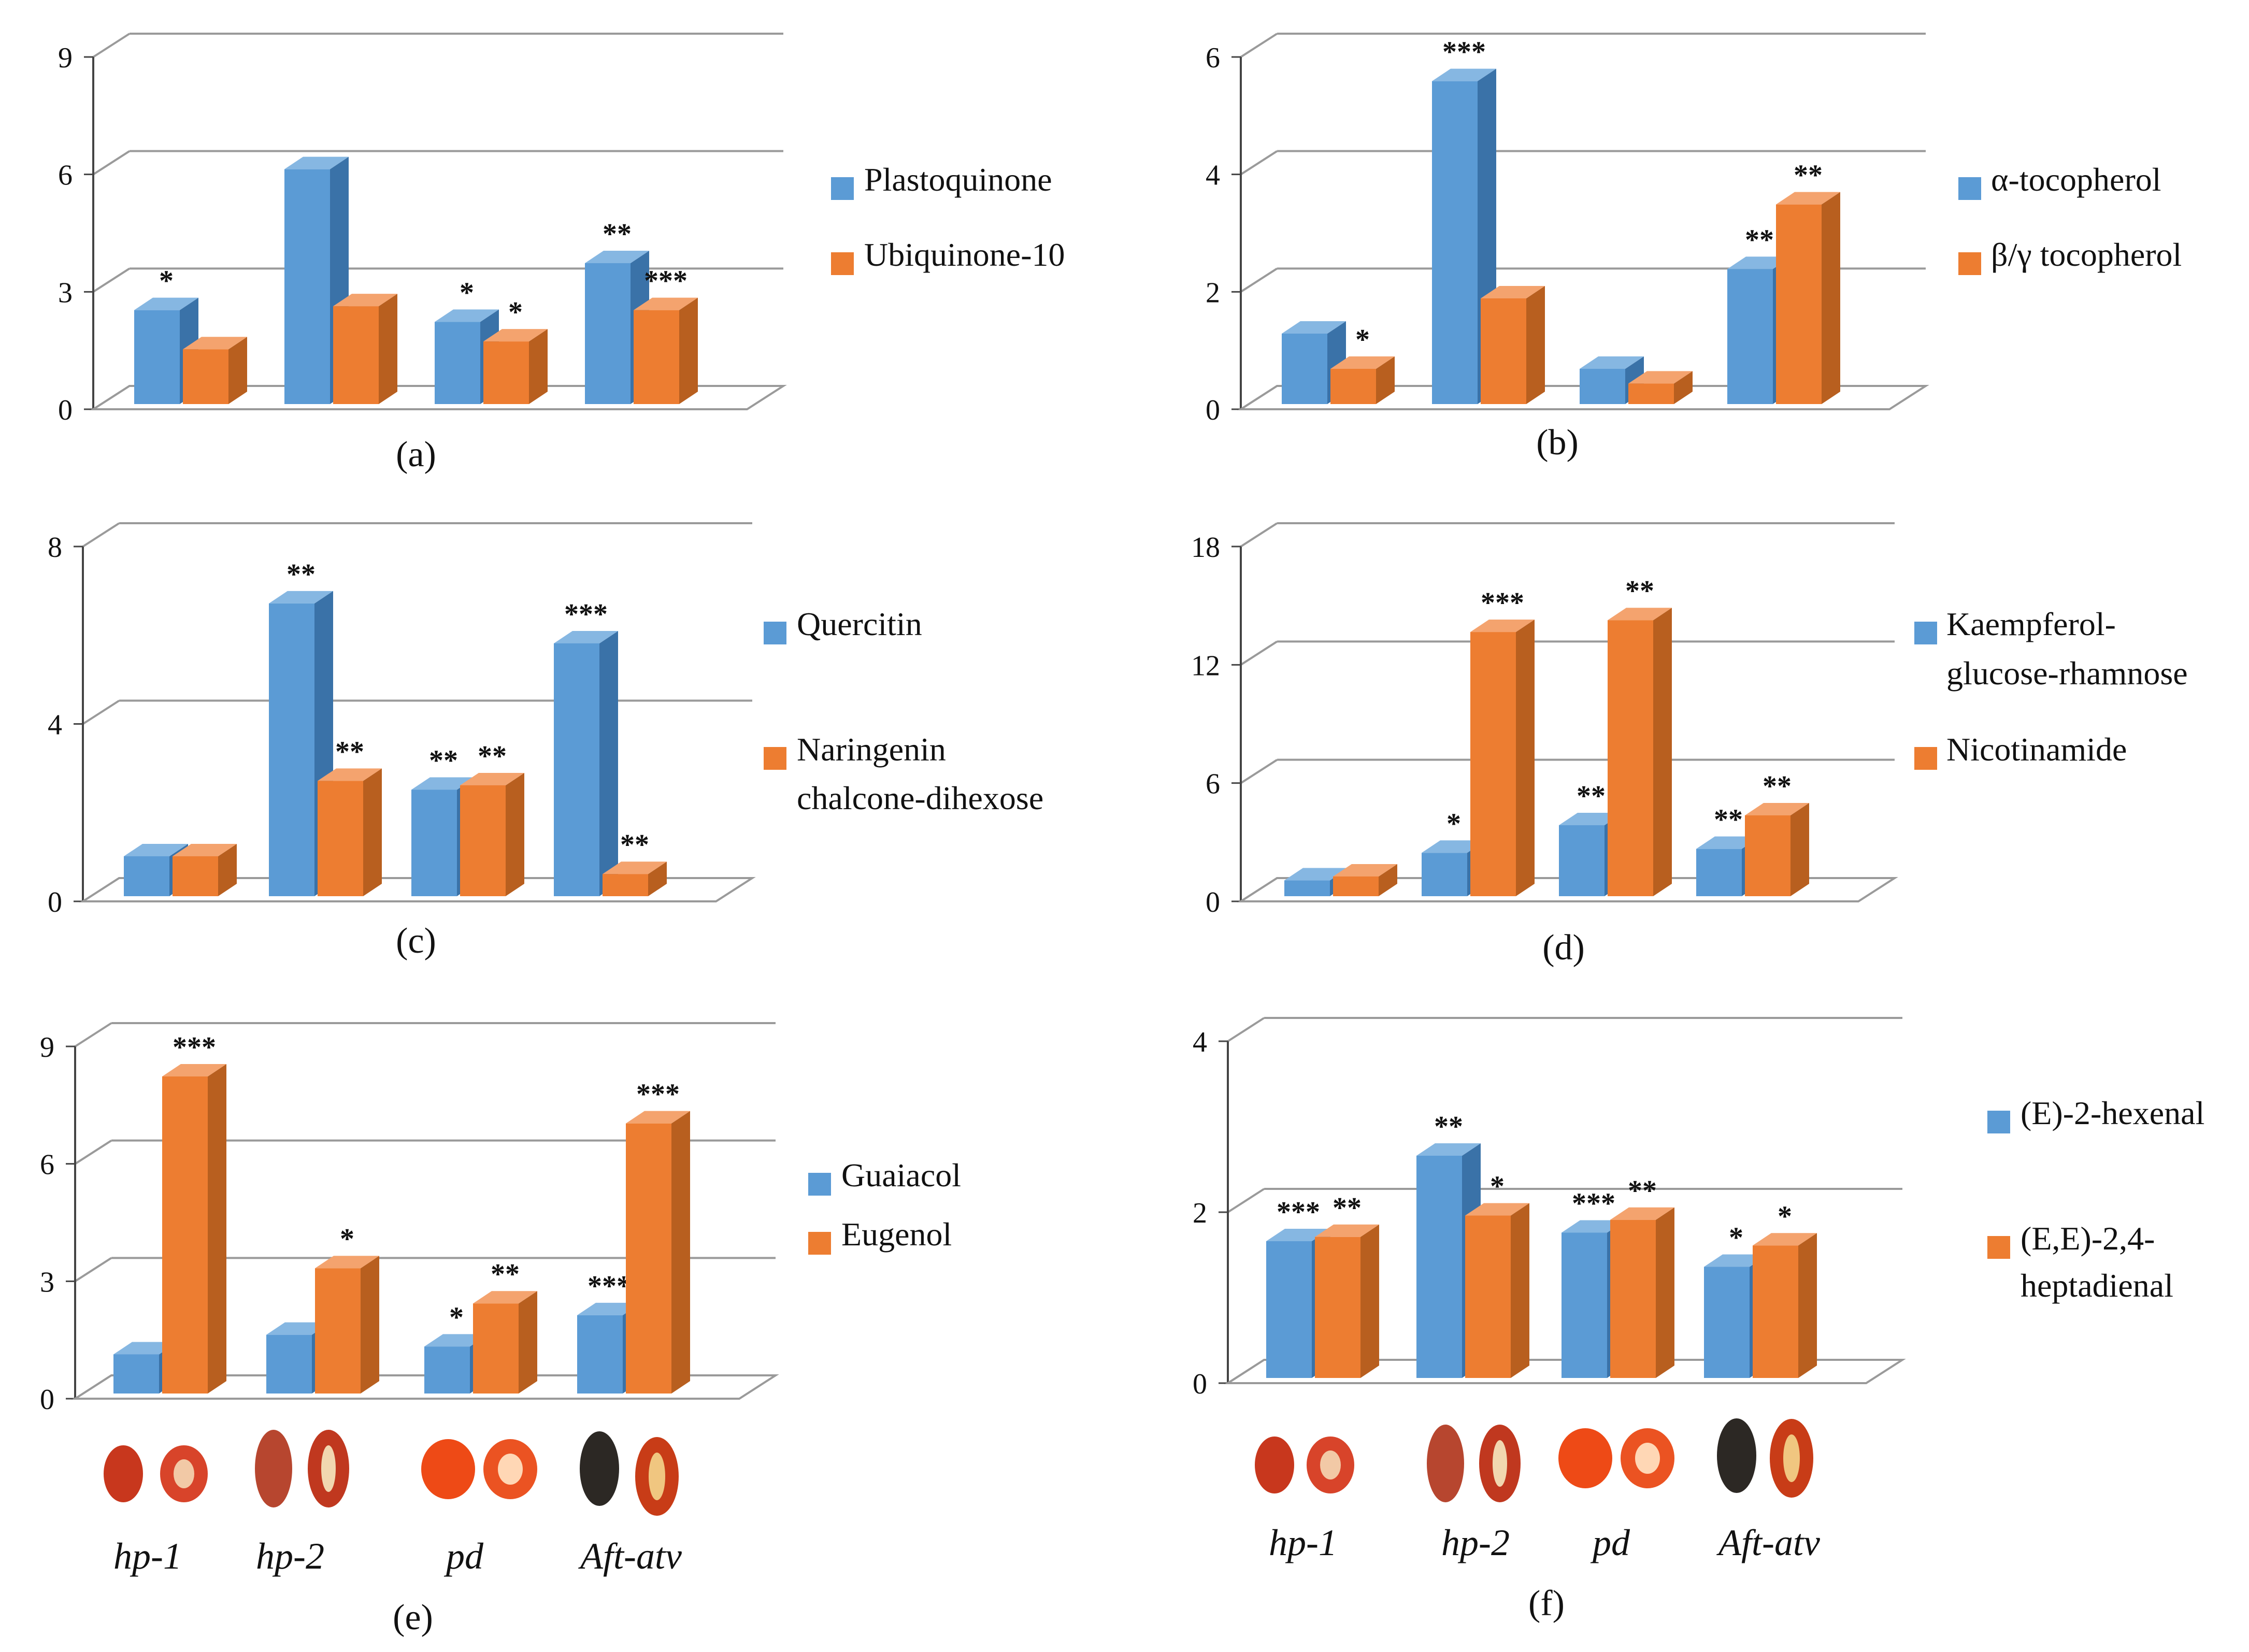 This screenshot has height=1652, width=2249. What do you see at coordinates (273, 1468) in the screenshot?
I see `fruit-hp2-whole` at bounding box center [273, 1468].